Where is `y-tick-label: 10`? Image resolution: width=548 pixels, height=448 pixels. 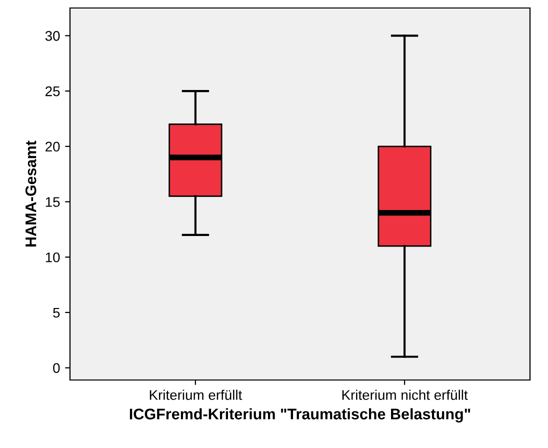 y-tick-label: 10 is located at coordinates (53, 257).